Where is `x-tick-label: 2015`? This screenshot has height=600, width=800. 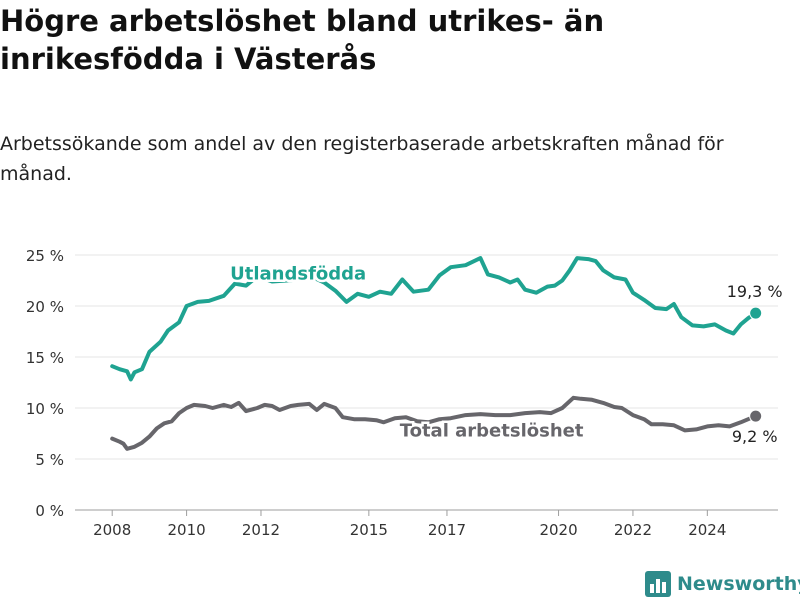 x-tick-label: 2015 is located at coordinates (369, 530).